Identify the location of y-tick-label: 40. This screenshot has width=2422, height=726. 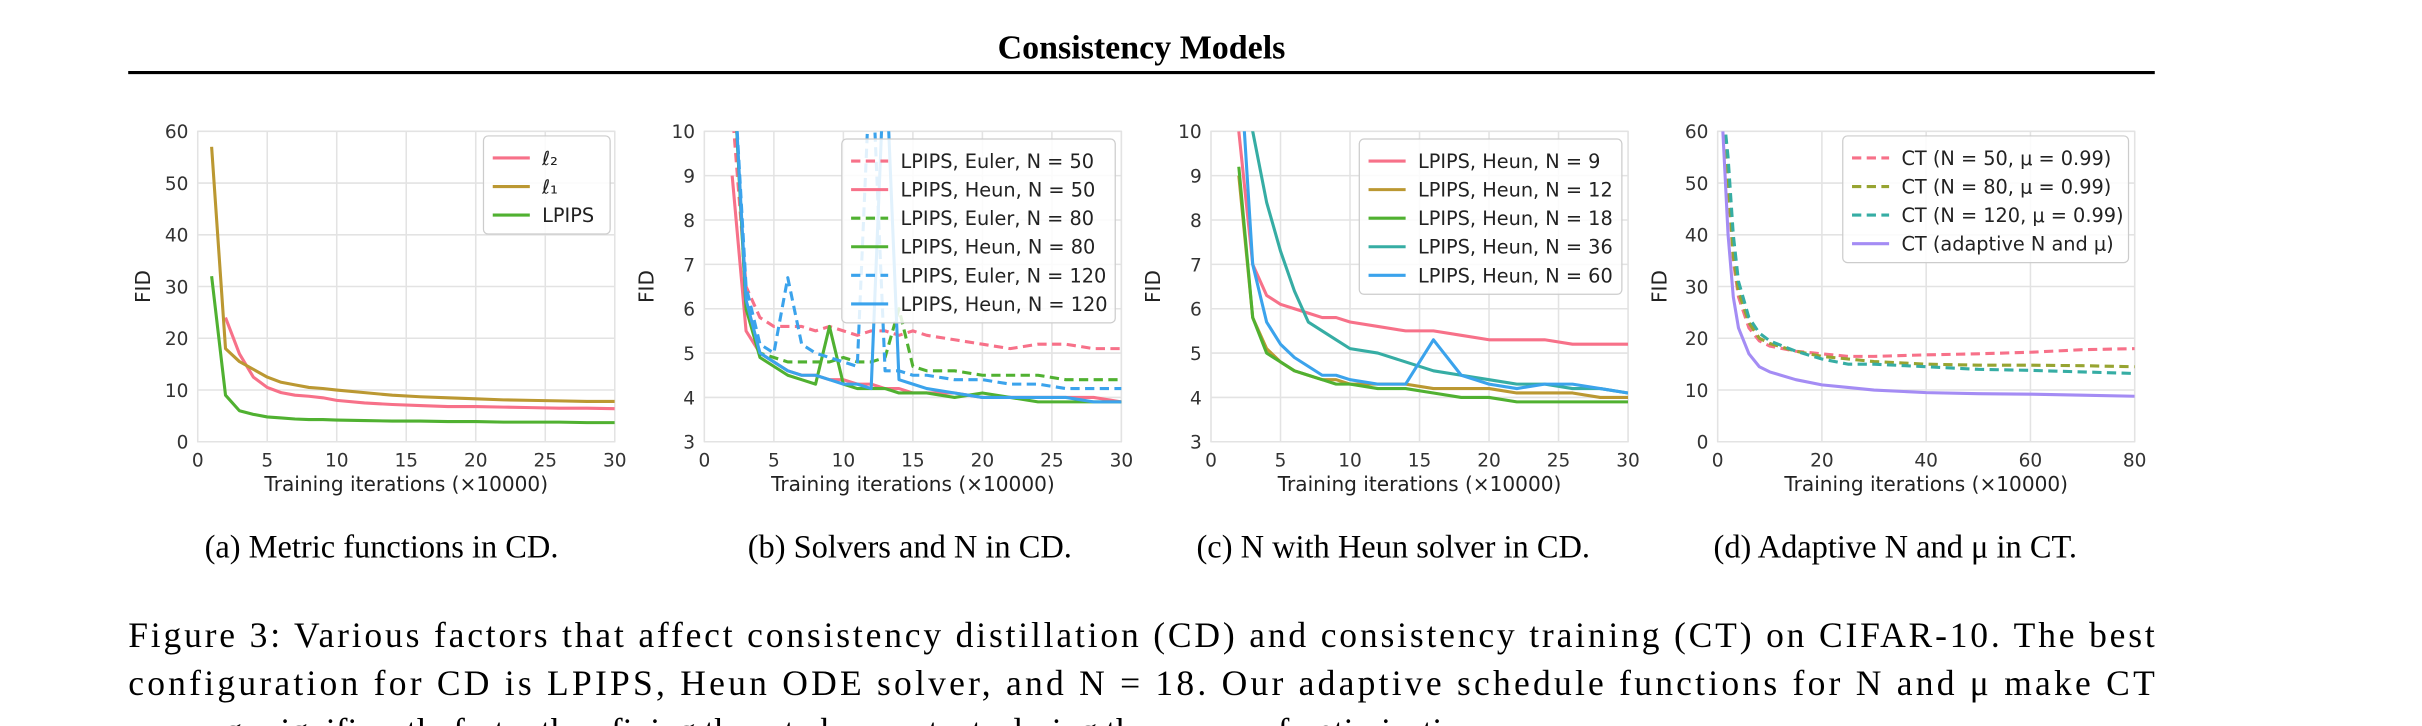
(1697, 236).